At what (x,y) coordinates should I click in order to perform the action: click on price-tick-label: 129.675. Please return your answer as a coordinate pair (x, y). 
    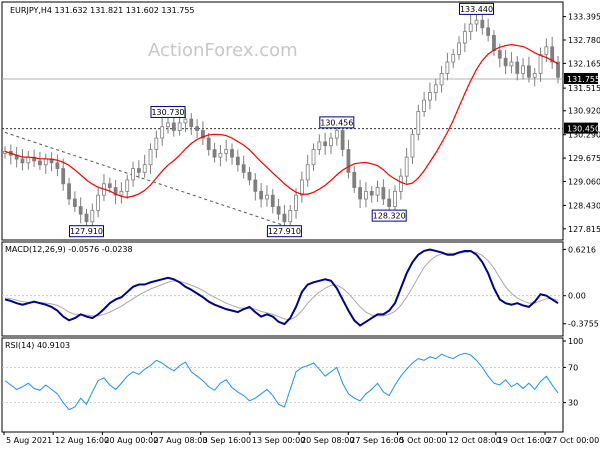
    Looking at the image, I should click on (584, 158).